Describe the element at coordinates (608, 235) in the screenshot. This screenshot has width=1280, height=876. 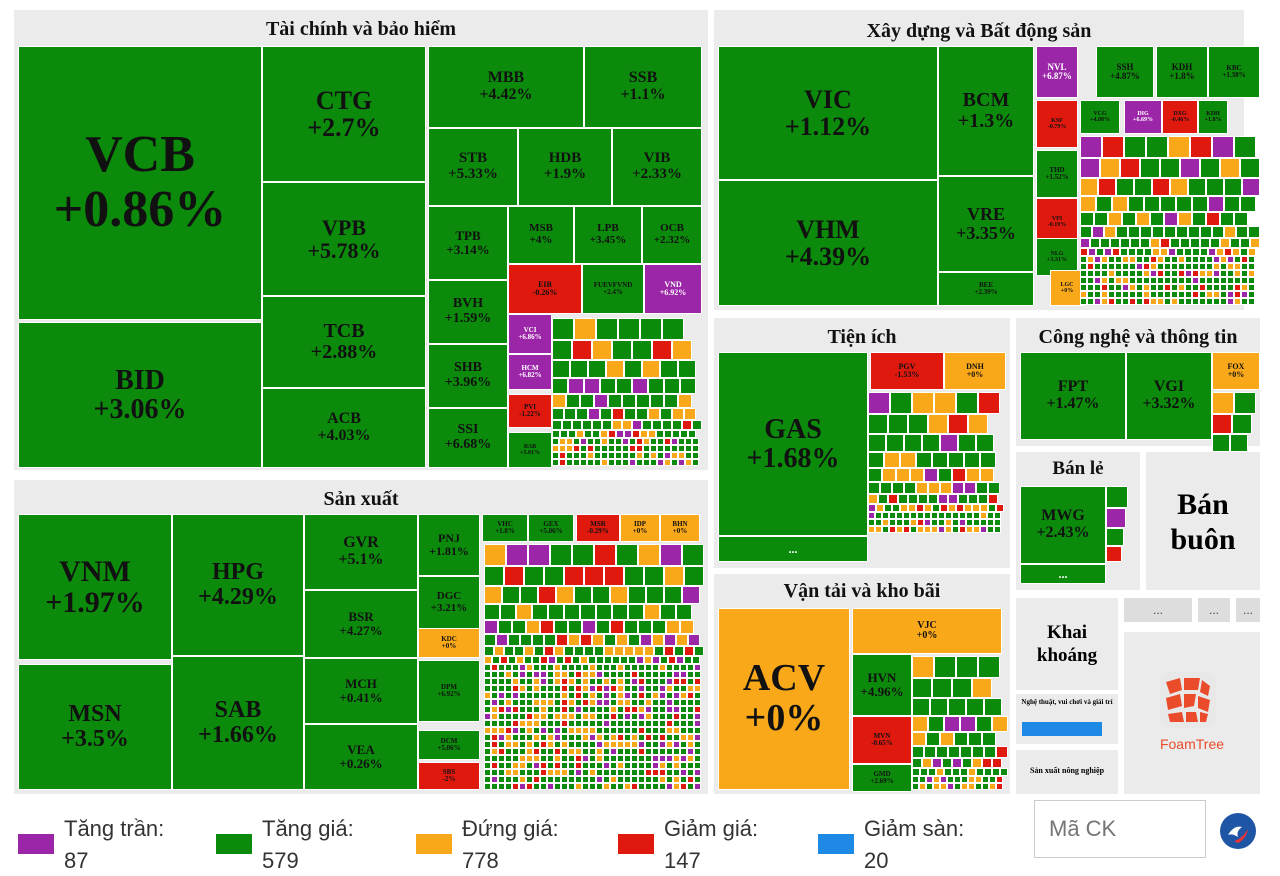
I see `stock-tile-lpb: LPB +3.45%` at that location.